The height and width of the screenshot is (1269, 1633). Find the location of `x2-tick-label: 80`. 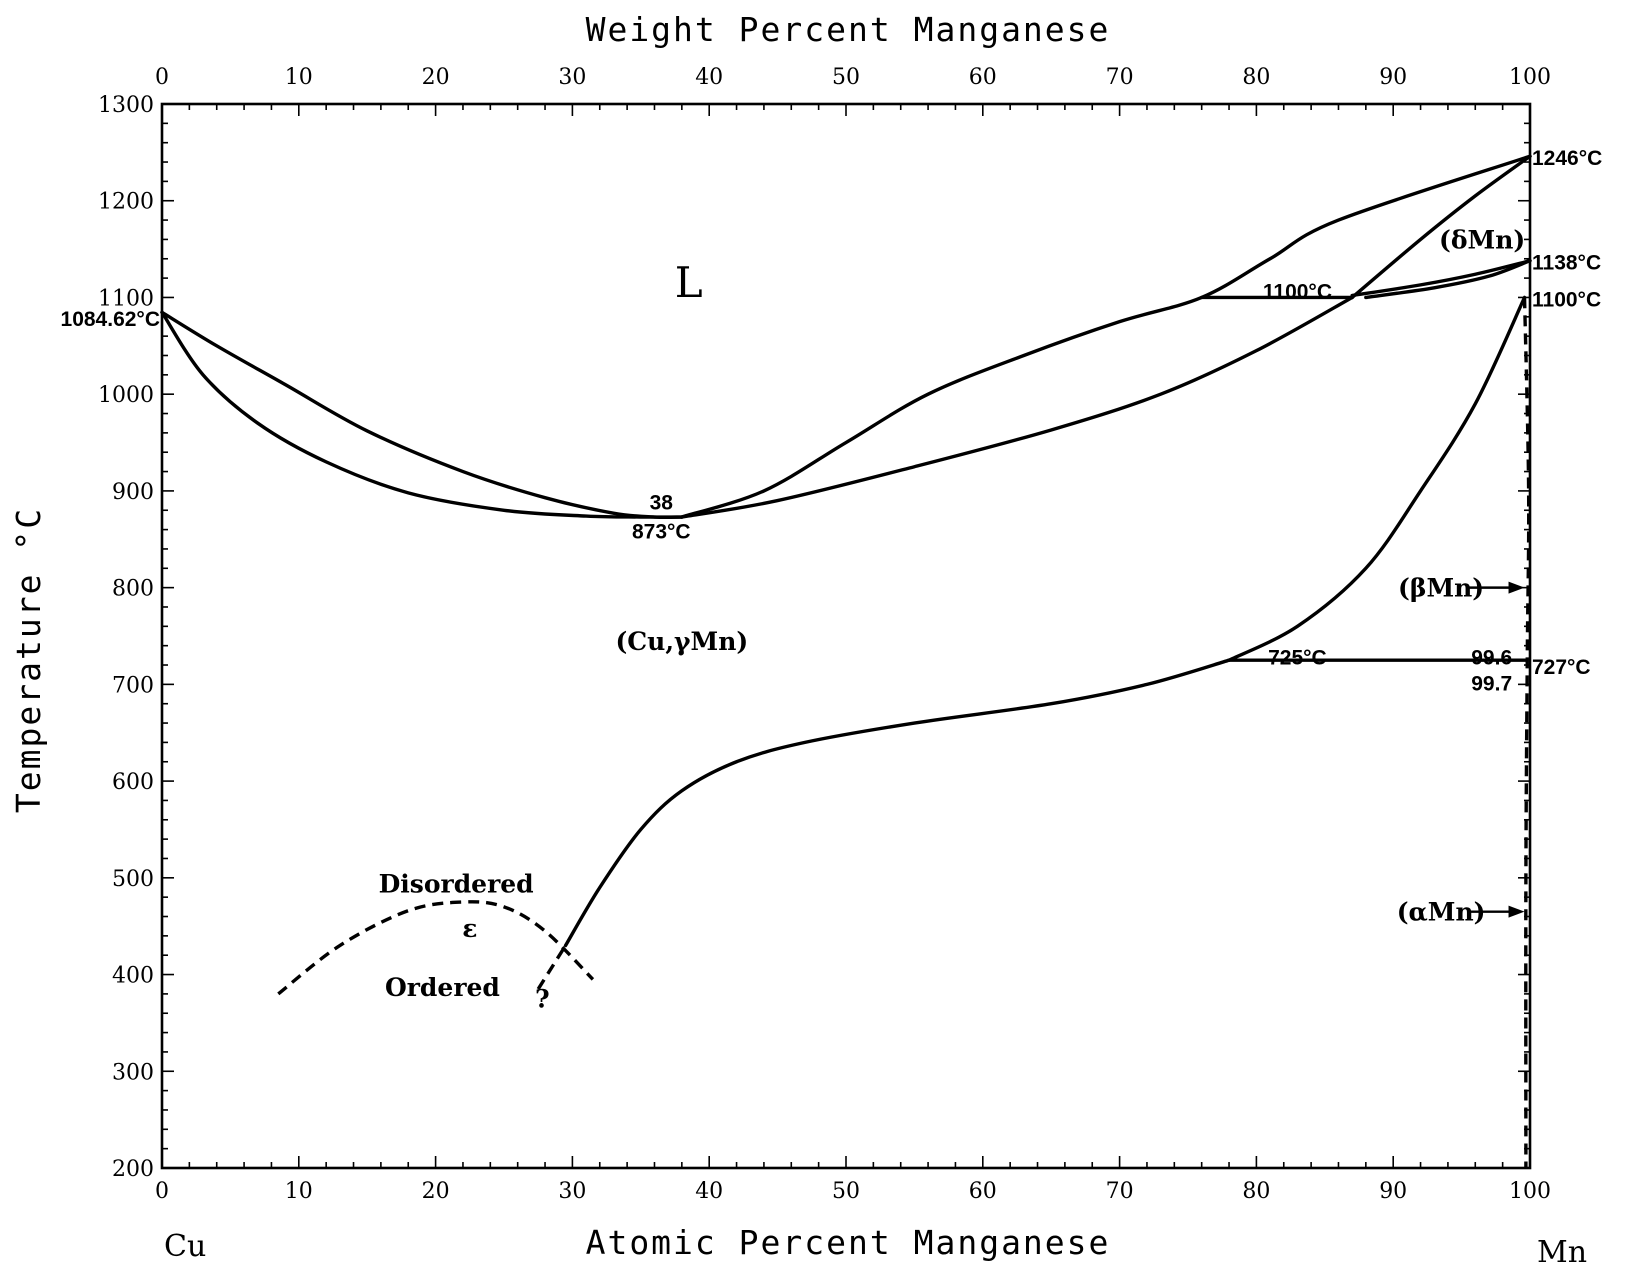

x2-tick-label: 80 is located at coordinates (1256, 77).